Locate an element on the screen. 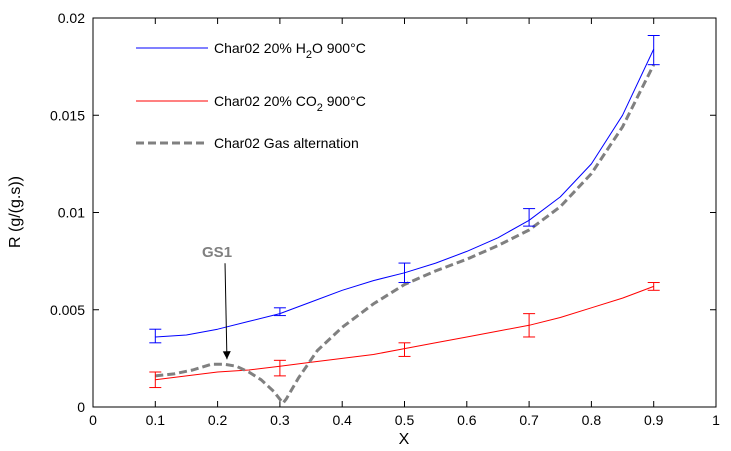 The image size is (731, 451). x-tick-label: 0.5 is located at coordinates (405, 420).